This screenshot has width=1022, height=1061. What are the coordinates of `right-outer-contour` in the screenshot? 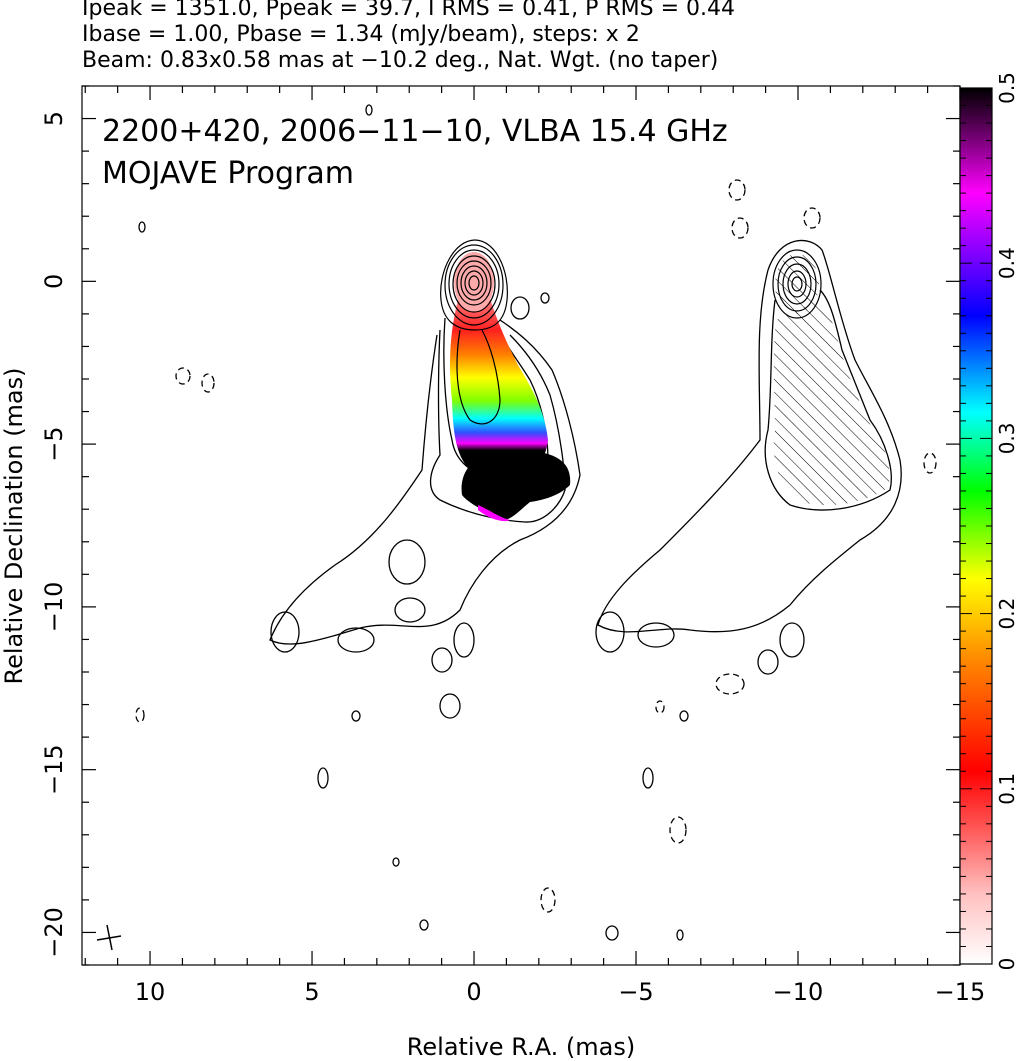 It's located at (749, 436).